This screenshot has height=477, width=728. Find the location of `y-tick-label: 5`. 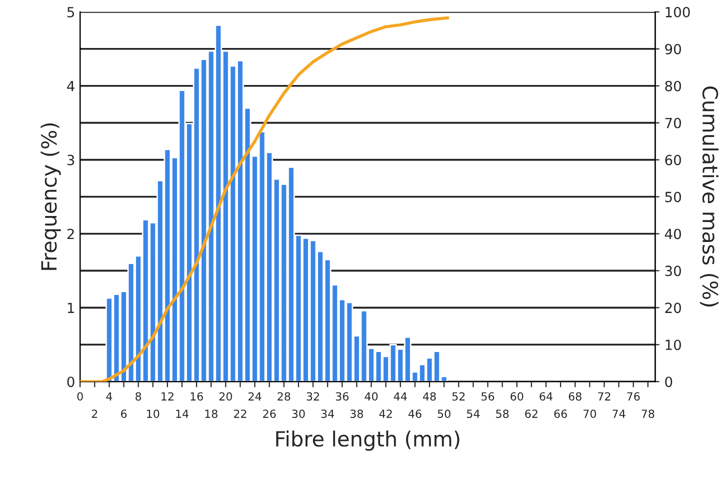

y-tick-label: 5 is located at coordinates (70, 12).